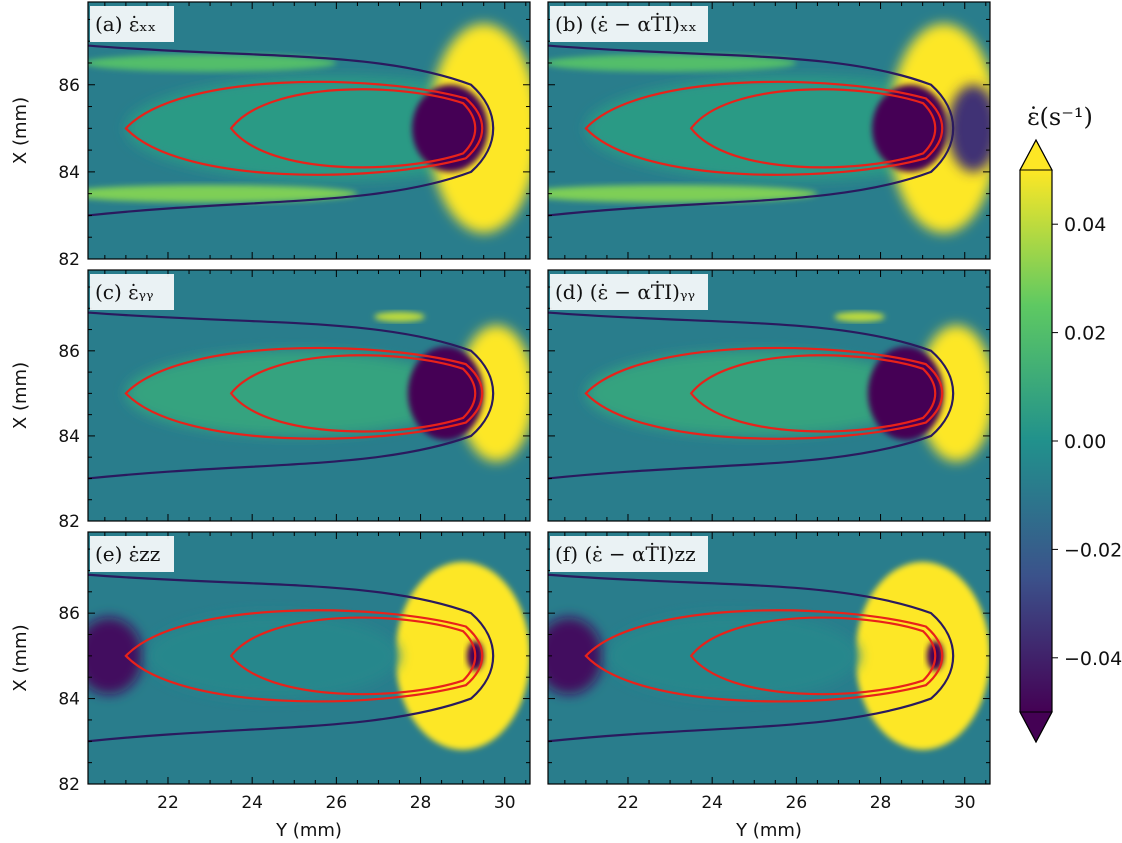 The image size is (1122, 843). Describe the element at coordinates (1070, 423) in the screenshot. I see `colorbar: 0.04 0.02 0.00 −0.02 −0.04 ε̇(s⁻¹)` at that location.